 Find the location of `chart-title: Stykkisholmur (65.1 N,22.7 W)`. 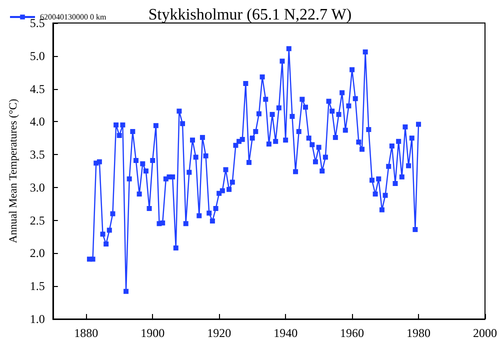

chart-title: Stykkisholmur (65.1 N,22.7 W) is located at coordinates (250, 15).